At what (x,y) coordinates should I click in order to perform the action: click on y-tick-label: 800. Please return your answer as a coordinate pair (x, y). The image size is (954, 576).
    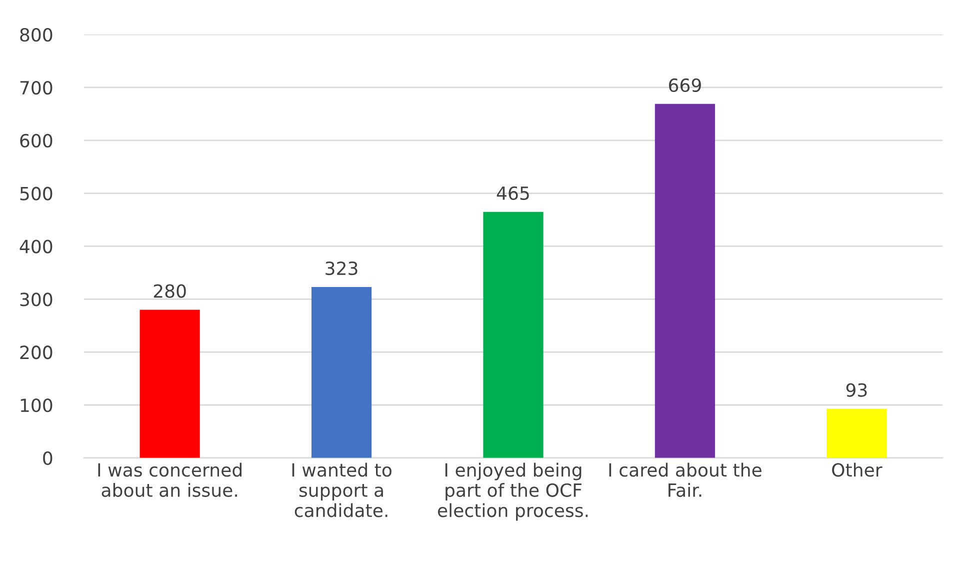
    Looking at the image, I should click on (36, 35).